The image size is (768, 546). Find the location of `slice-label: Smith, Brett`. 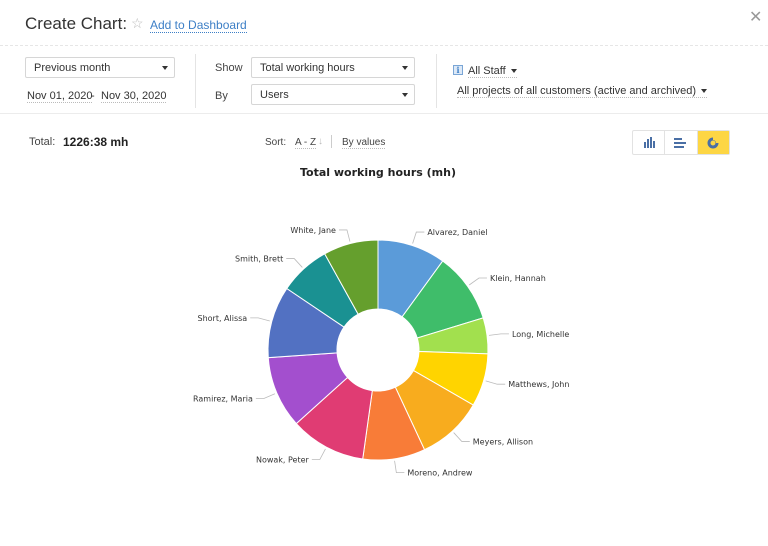

slice-label: Smith, Brett is located at coordinates (259, 259).